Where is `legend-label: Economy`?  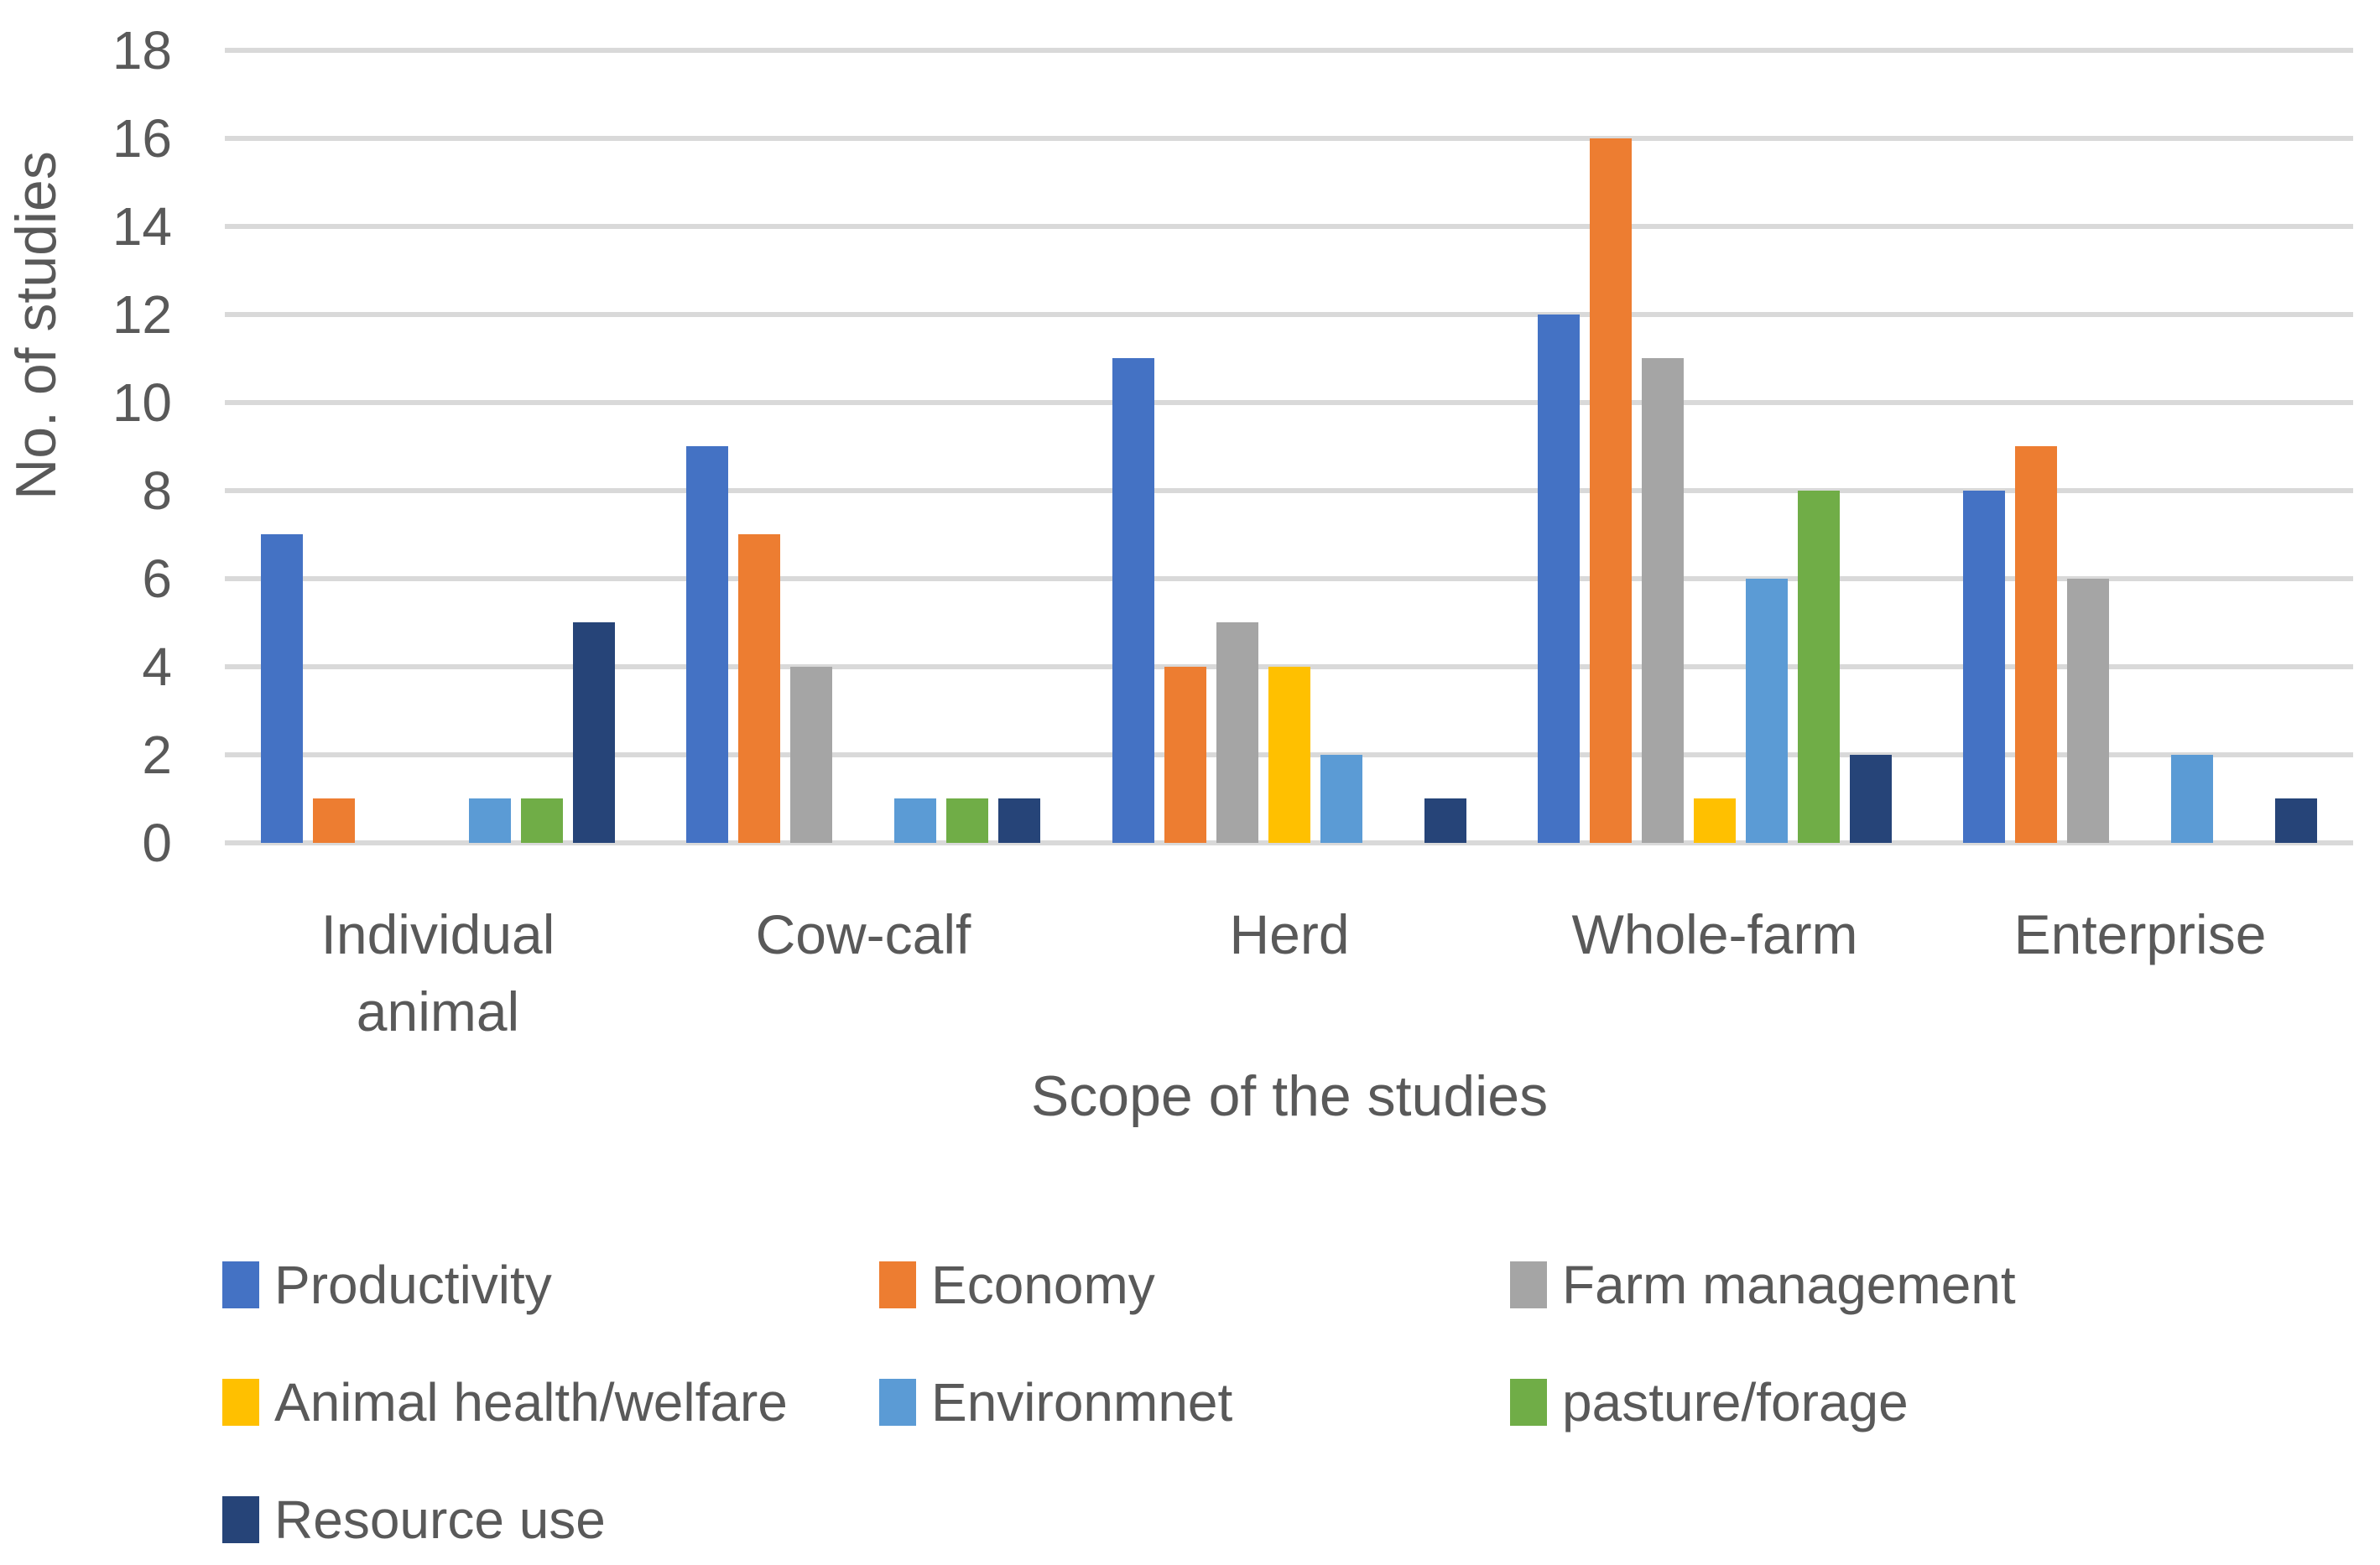
legend-label: Economy is located at coordinates (1043, 1285).